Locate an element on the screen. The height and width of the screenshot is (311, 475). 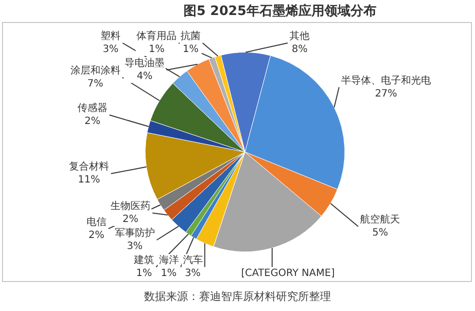
slice-label: 传感器 is located at coordinates (92, 108).